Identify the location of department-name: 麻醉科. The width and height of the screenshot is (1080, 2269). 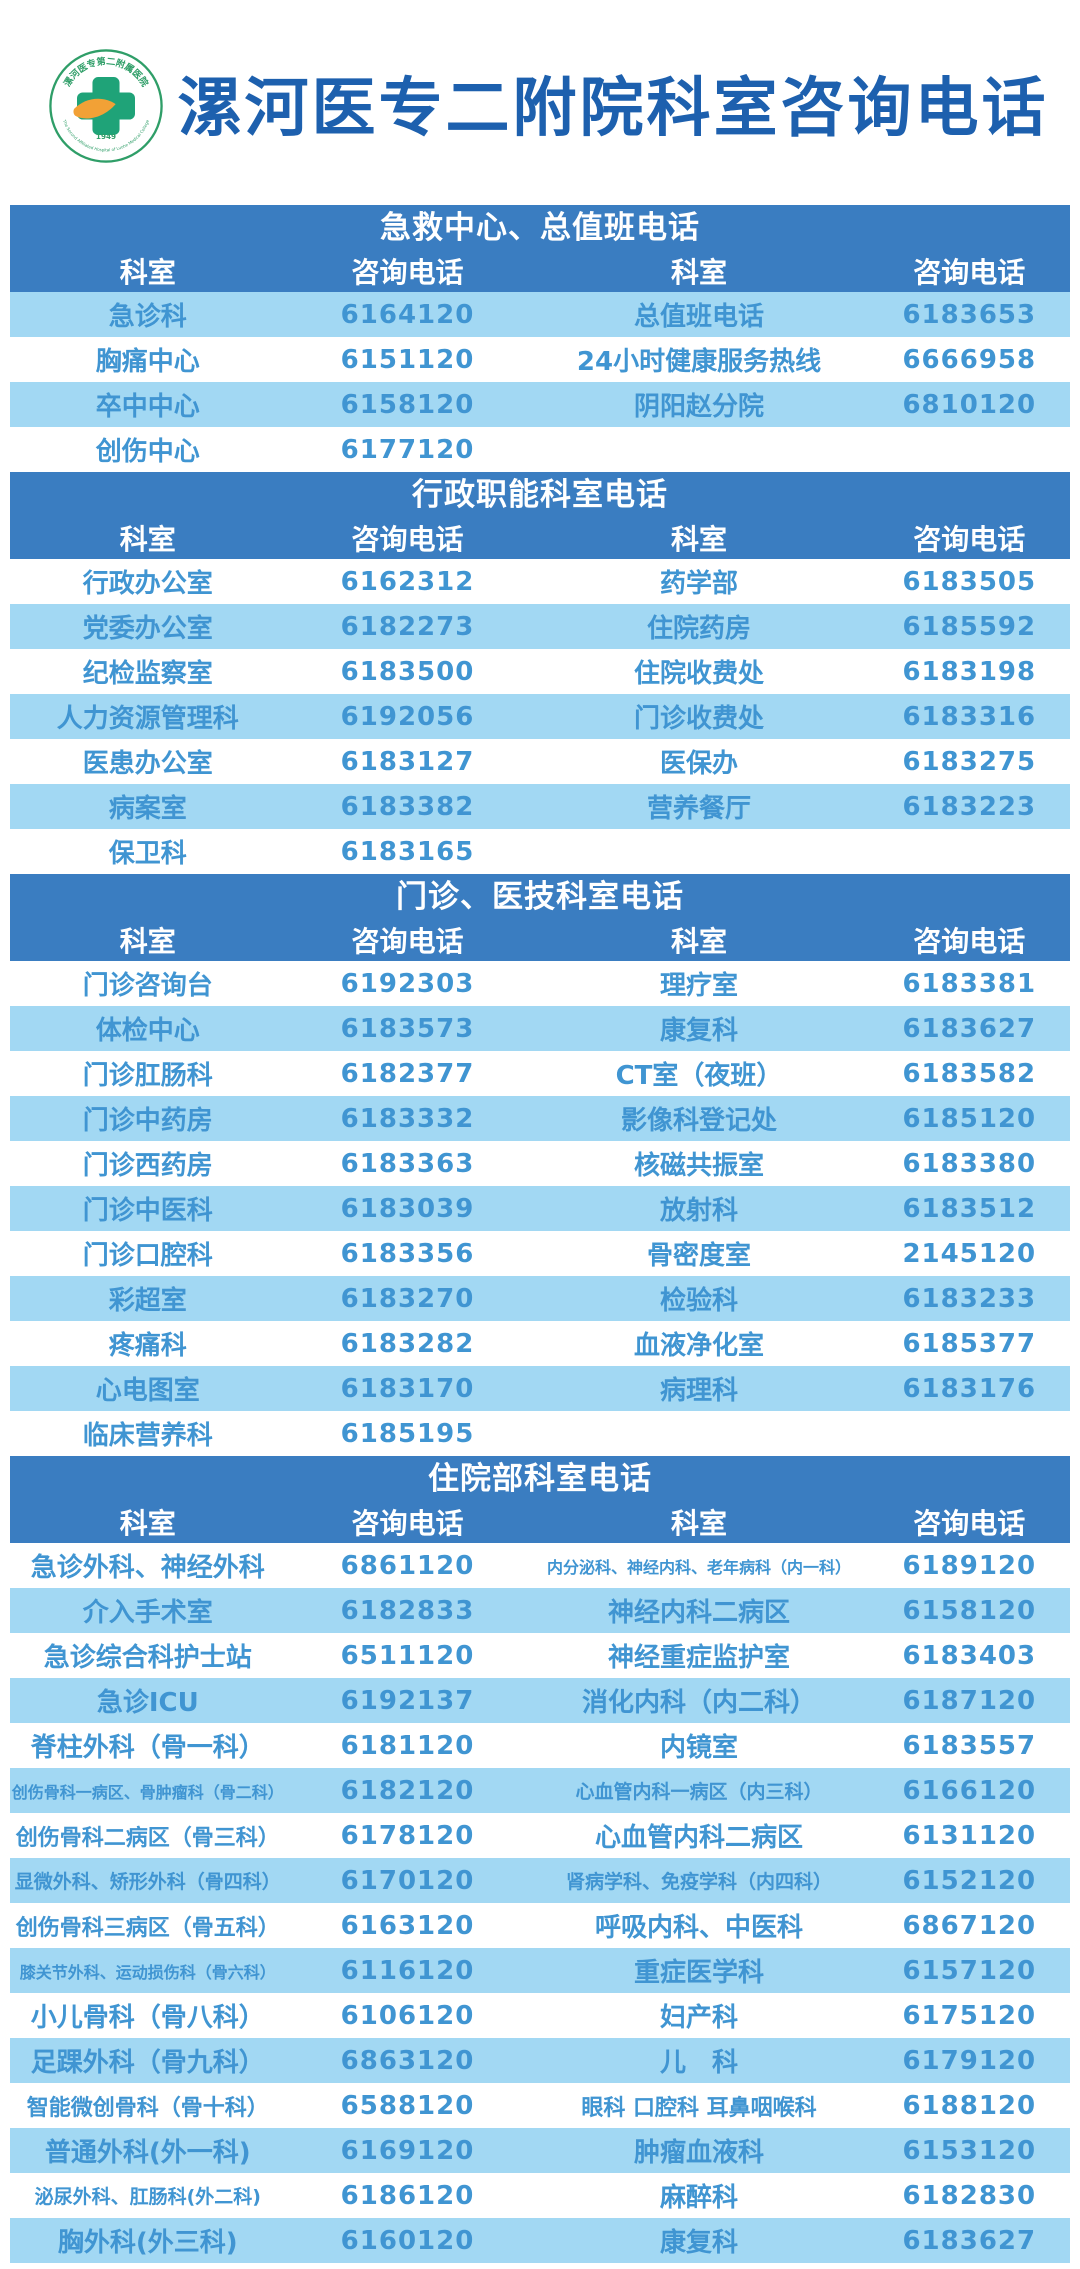
(698, 2198).